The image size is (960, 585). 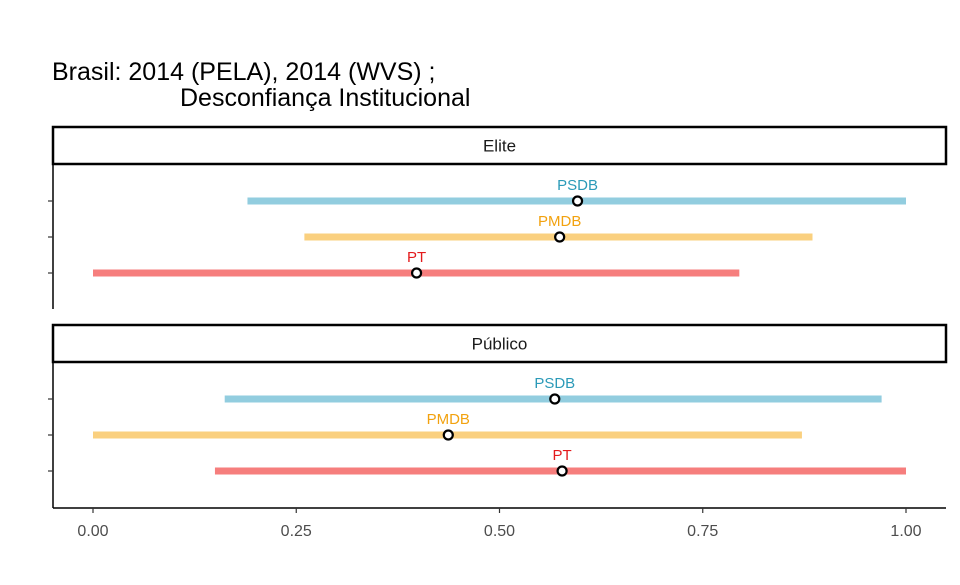 I want to click on x-tick-label: 0.50, so click(x=499, y=531).